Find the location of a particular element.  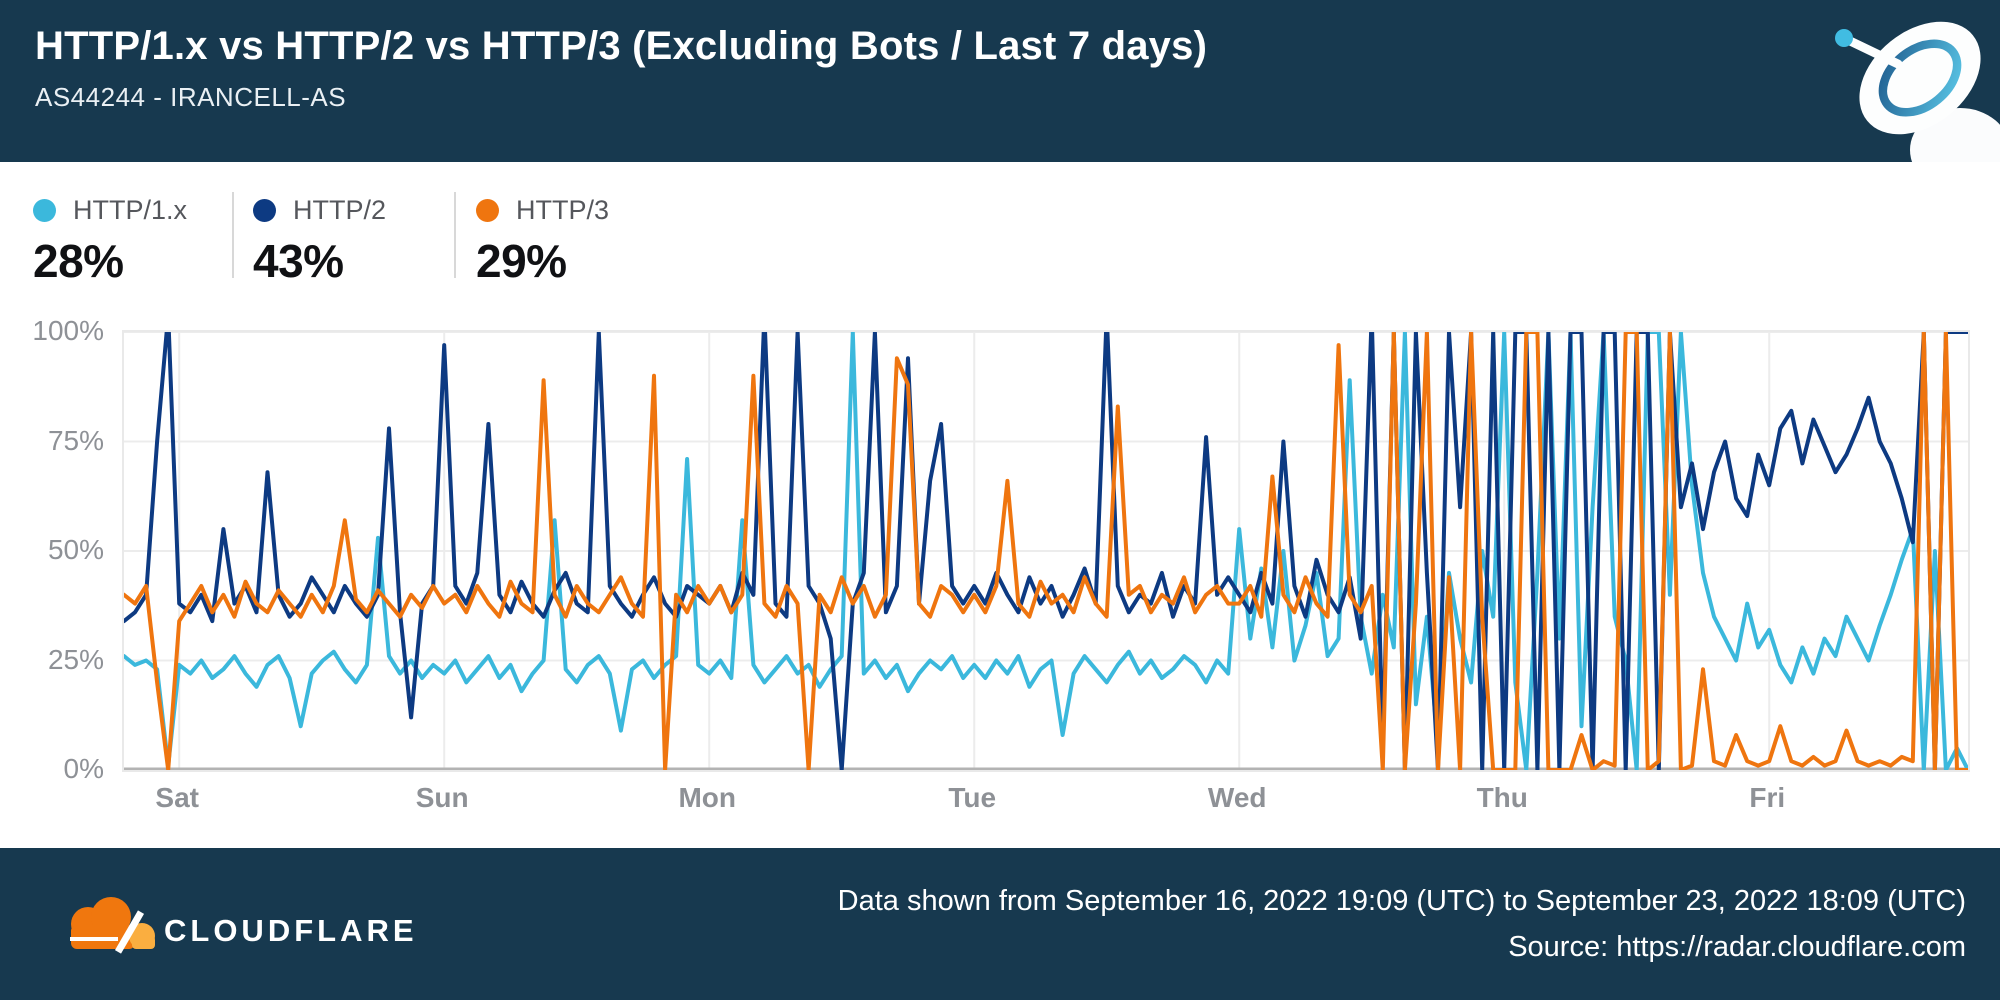

legend-label: HTTP/2 is located at coordinates (340, 209).